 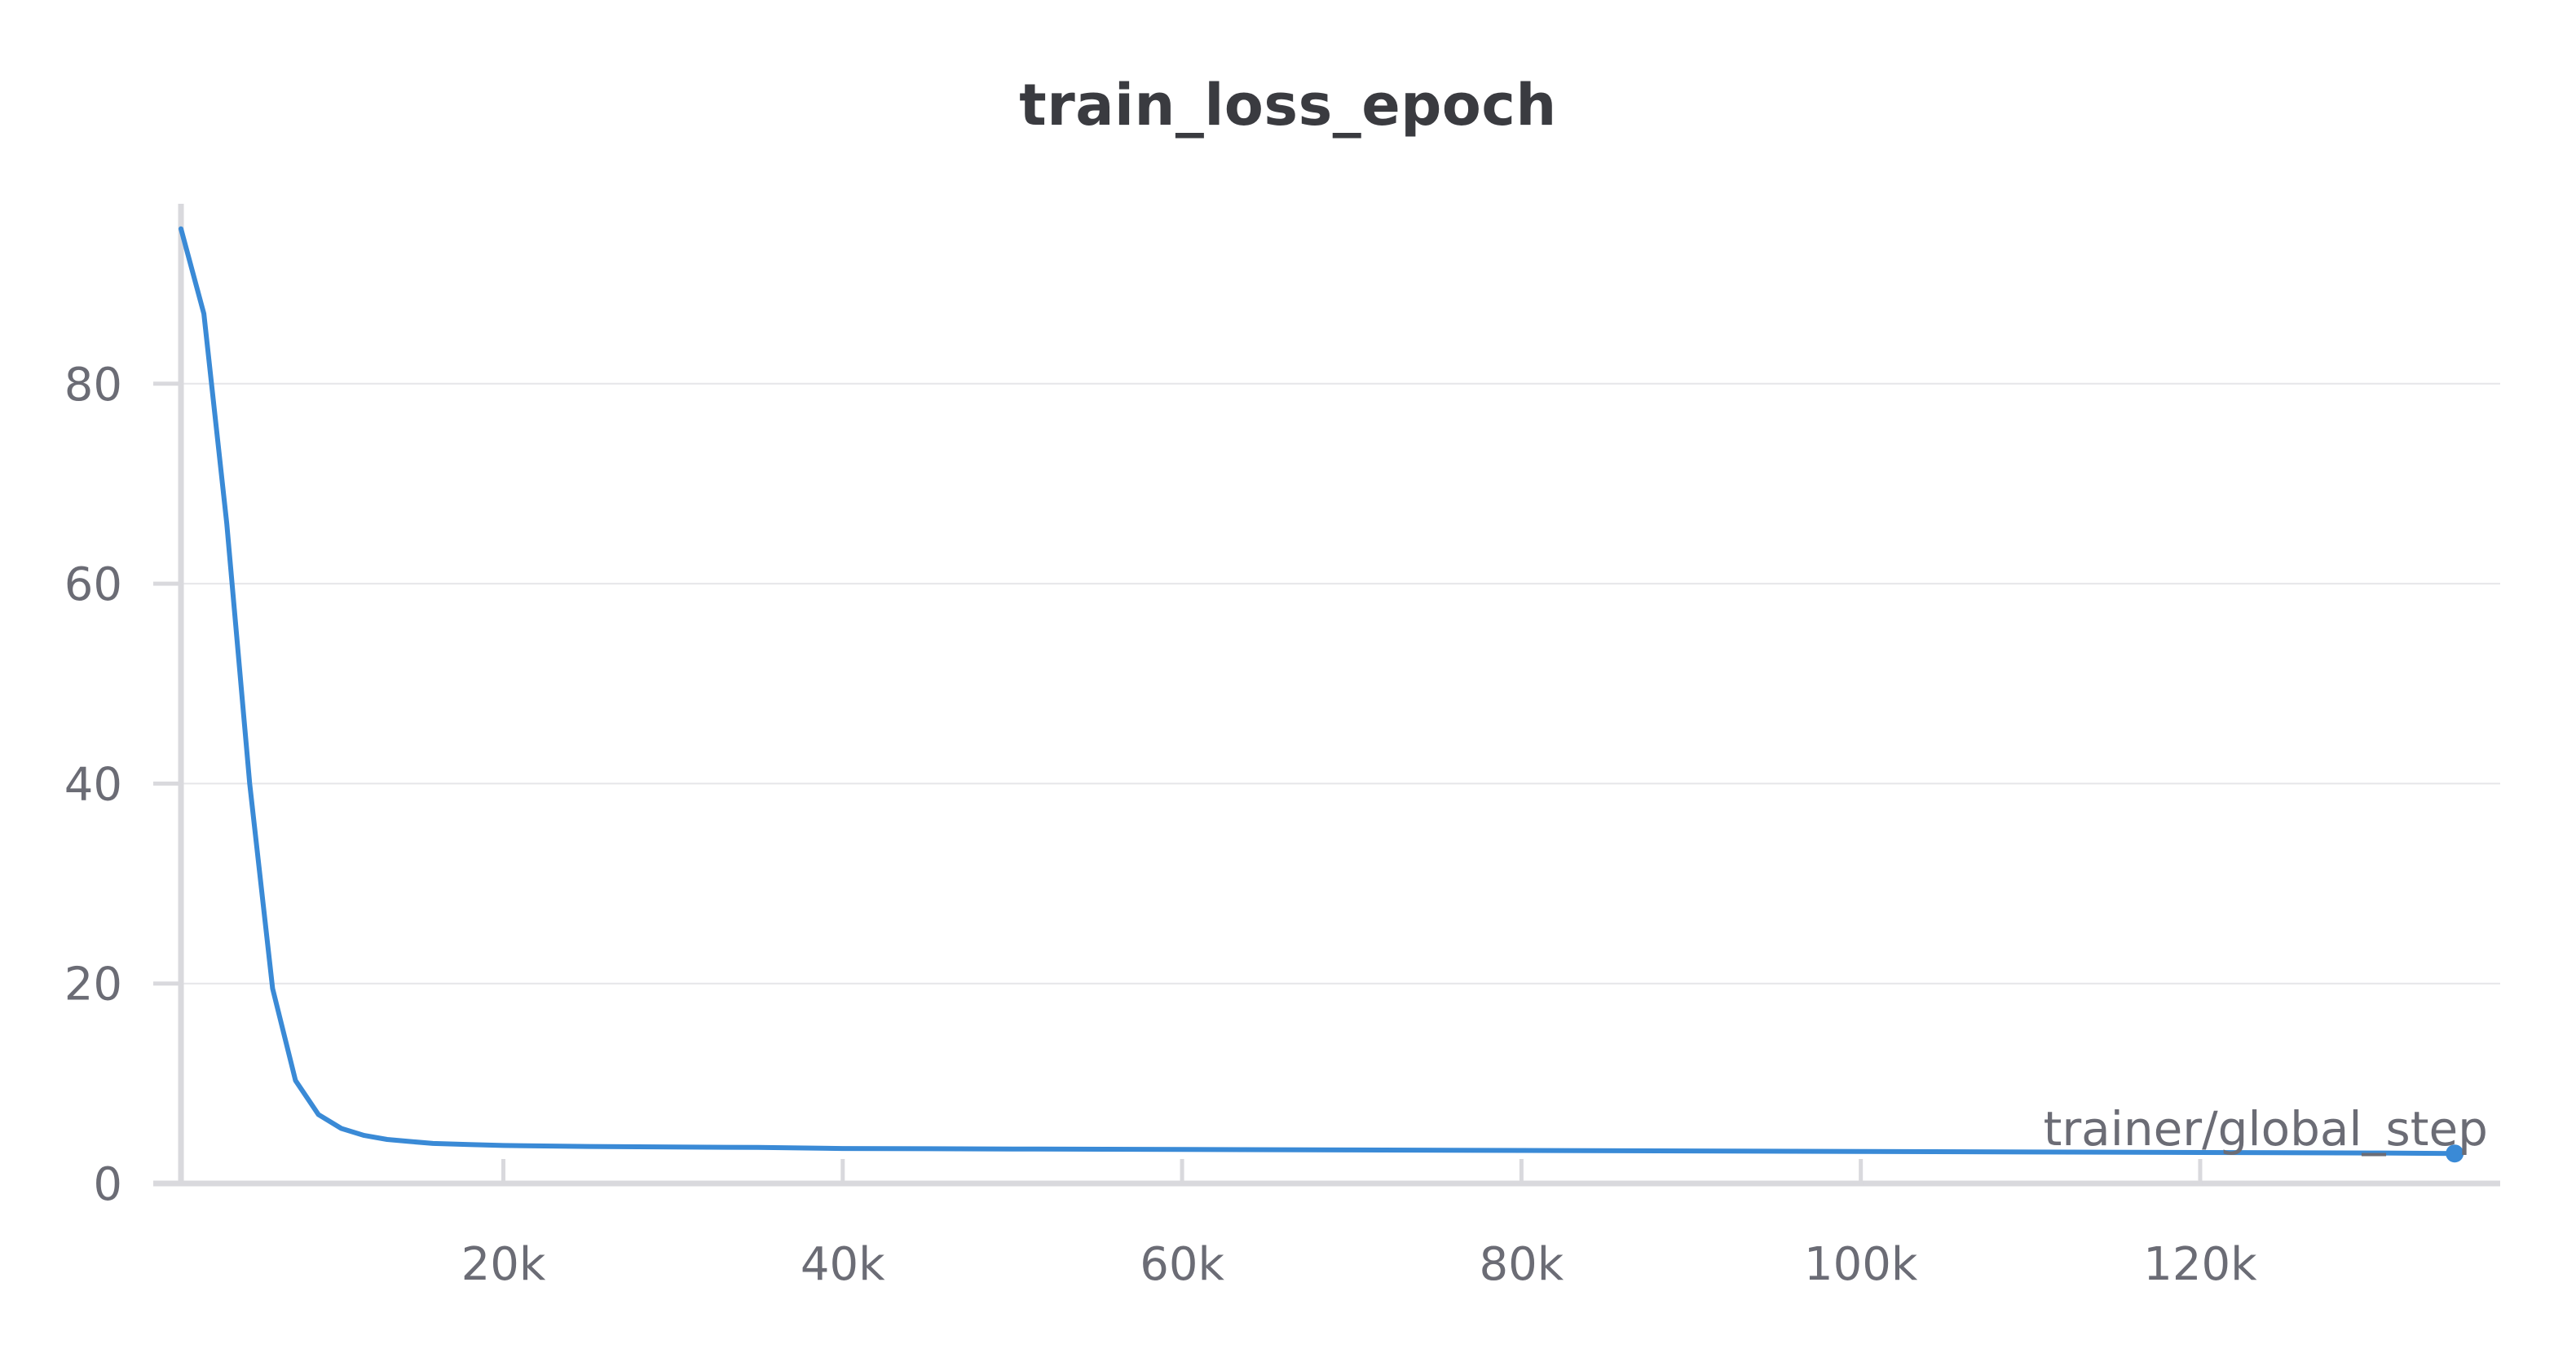 What do you see at coordinates (93, 985) in the screenshot?
I see `y-tick-label: 20` at bounding box center [93, 985].